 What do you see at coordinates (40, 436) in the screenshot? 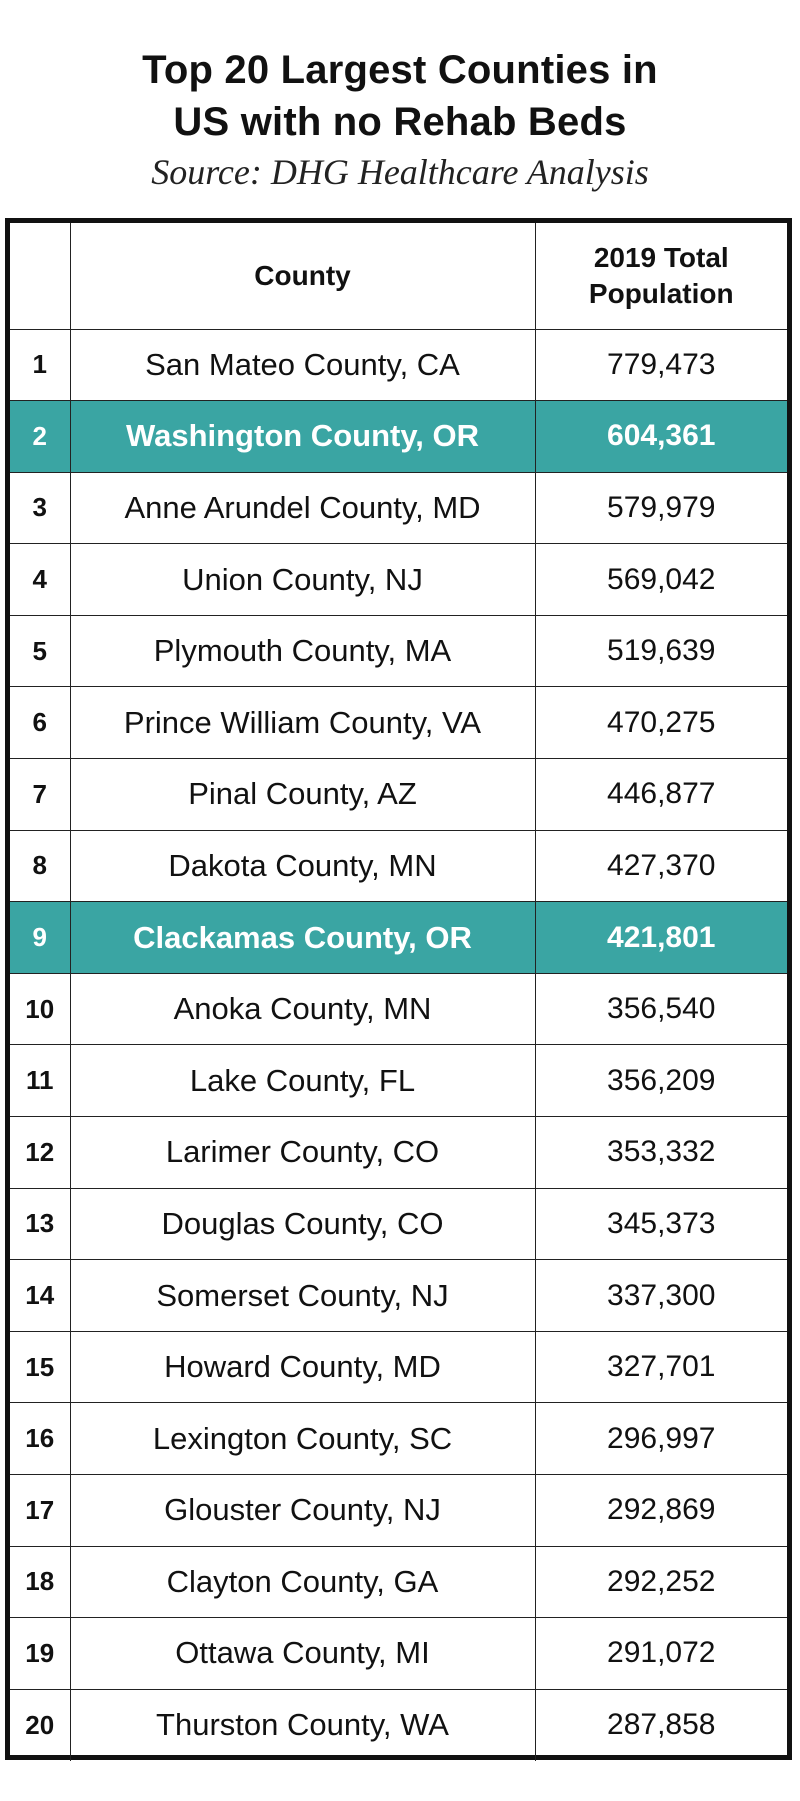
I see `rank-cell: 2` at bounding box center [40, 436].